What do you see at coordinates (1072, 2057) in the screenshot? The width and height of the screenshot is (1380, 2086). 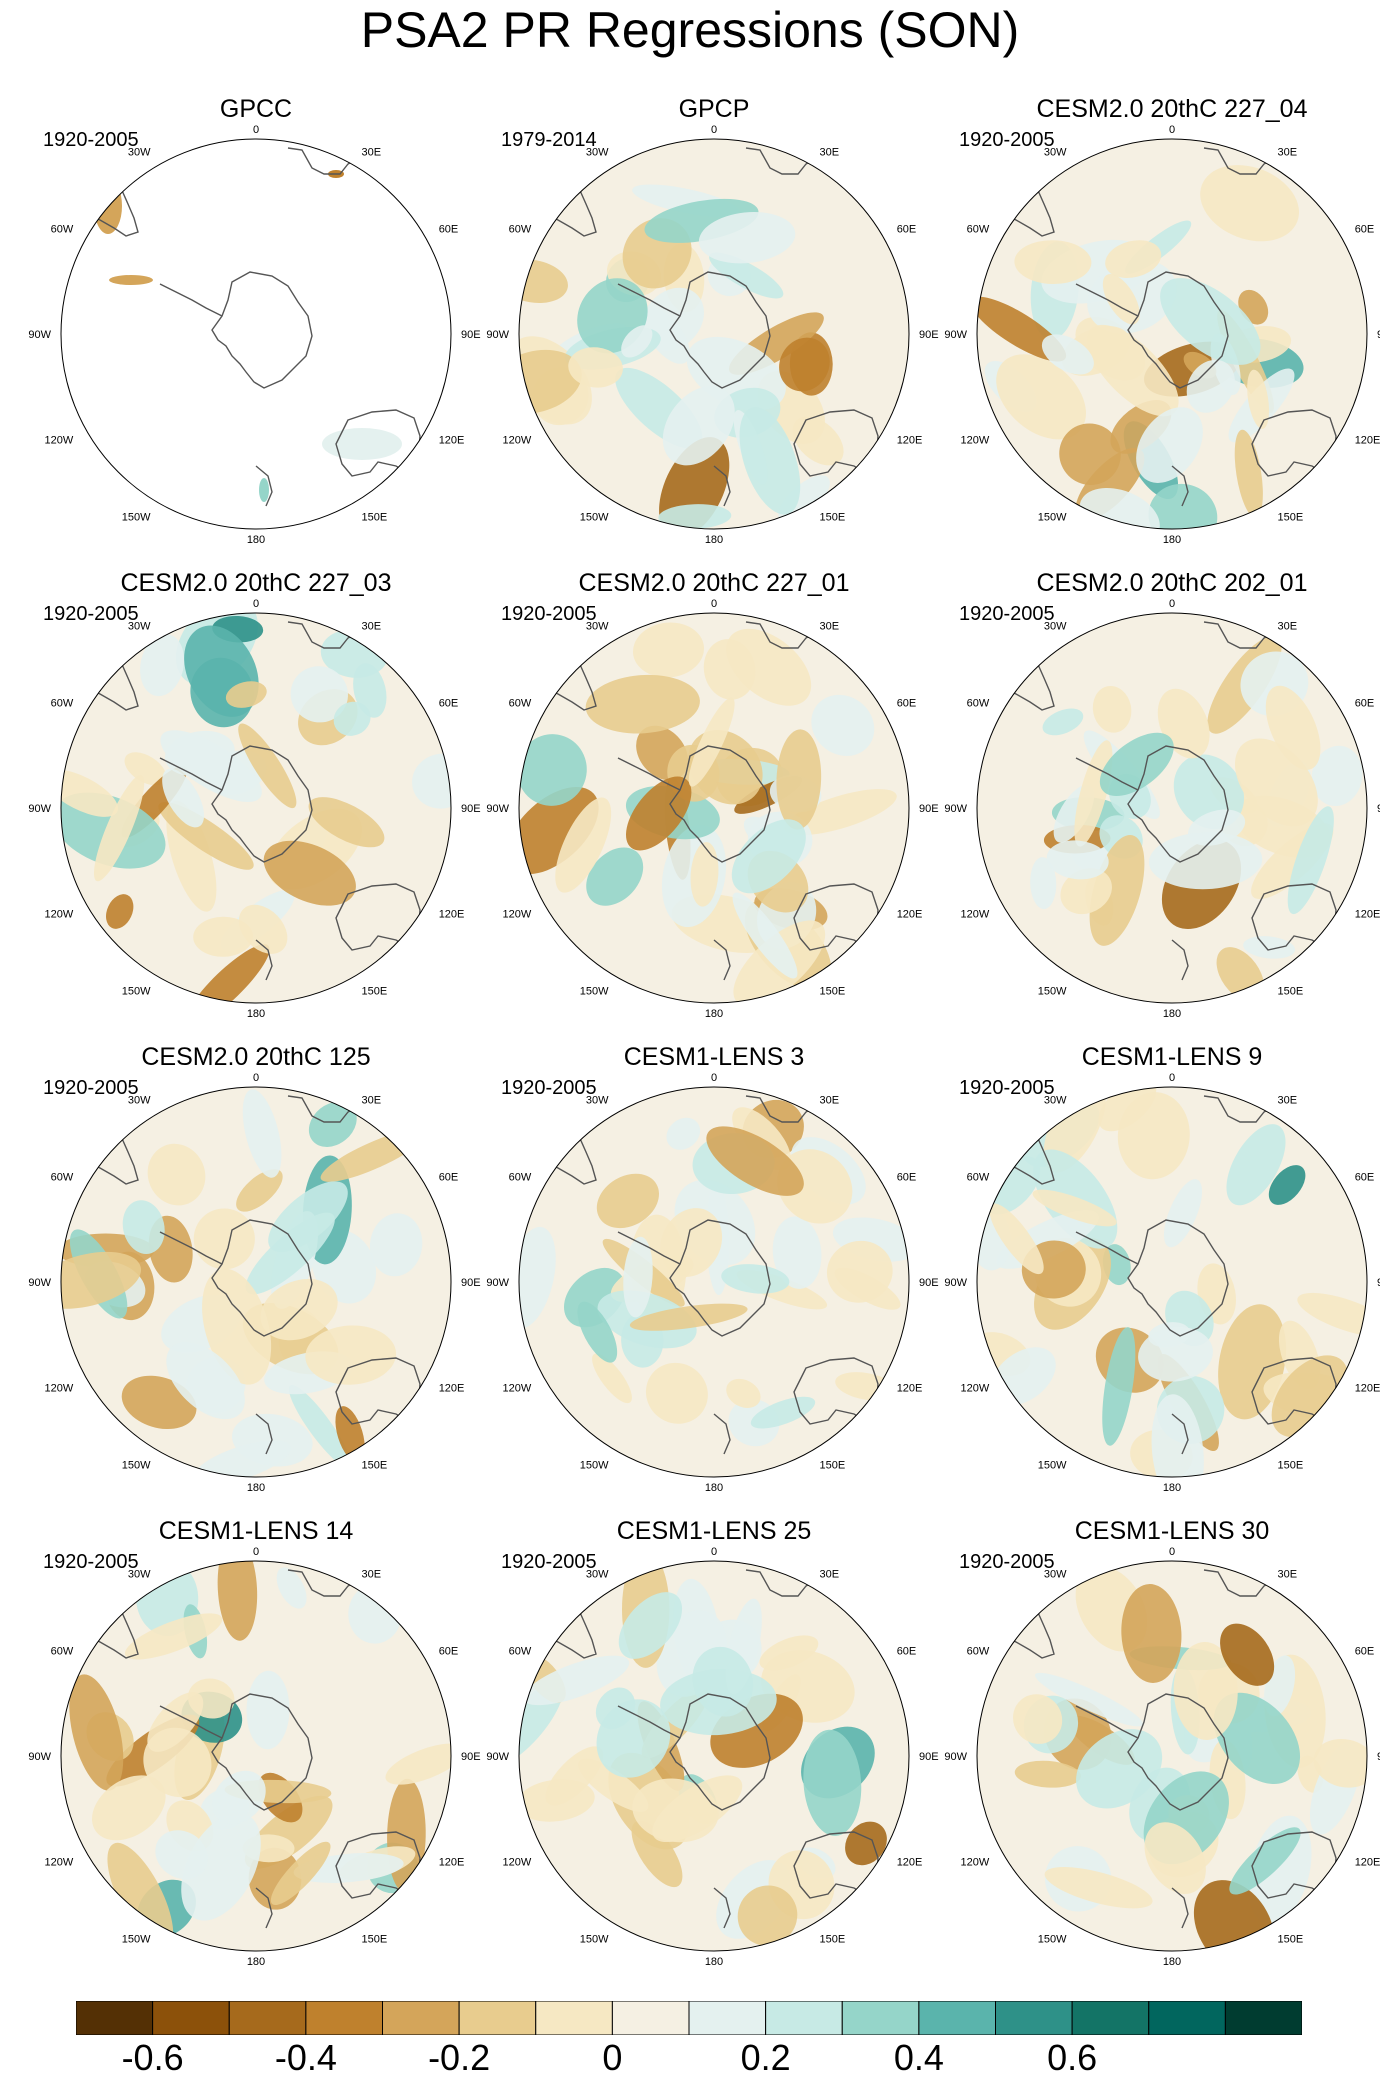 I see `colorbar-tick-label: 0.6` at bounding box center [1072, 2057].